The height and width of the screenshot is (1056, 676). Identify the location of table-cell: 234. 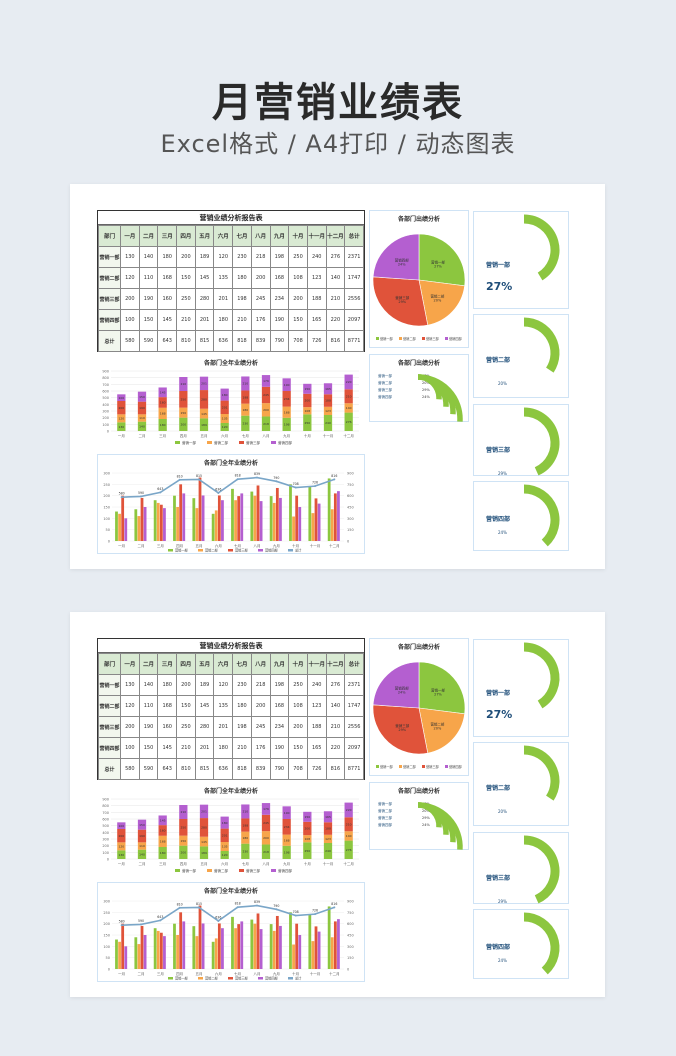
(279, 299).